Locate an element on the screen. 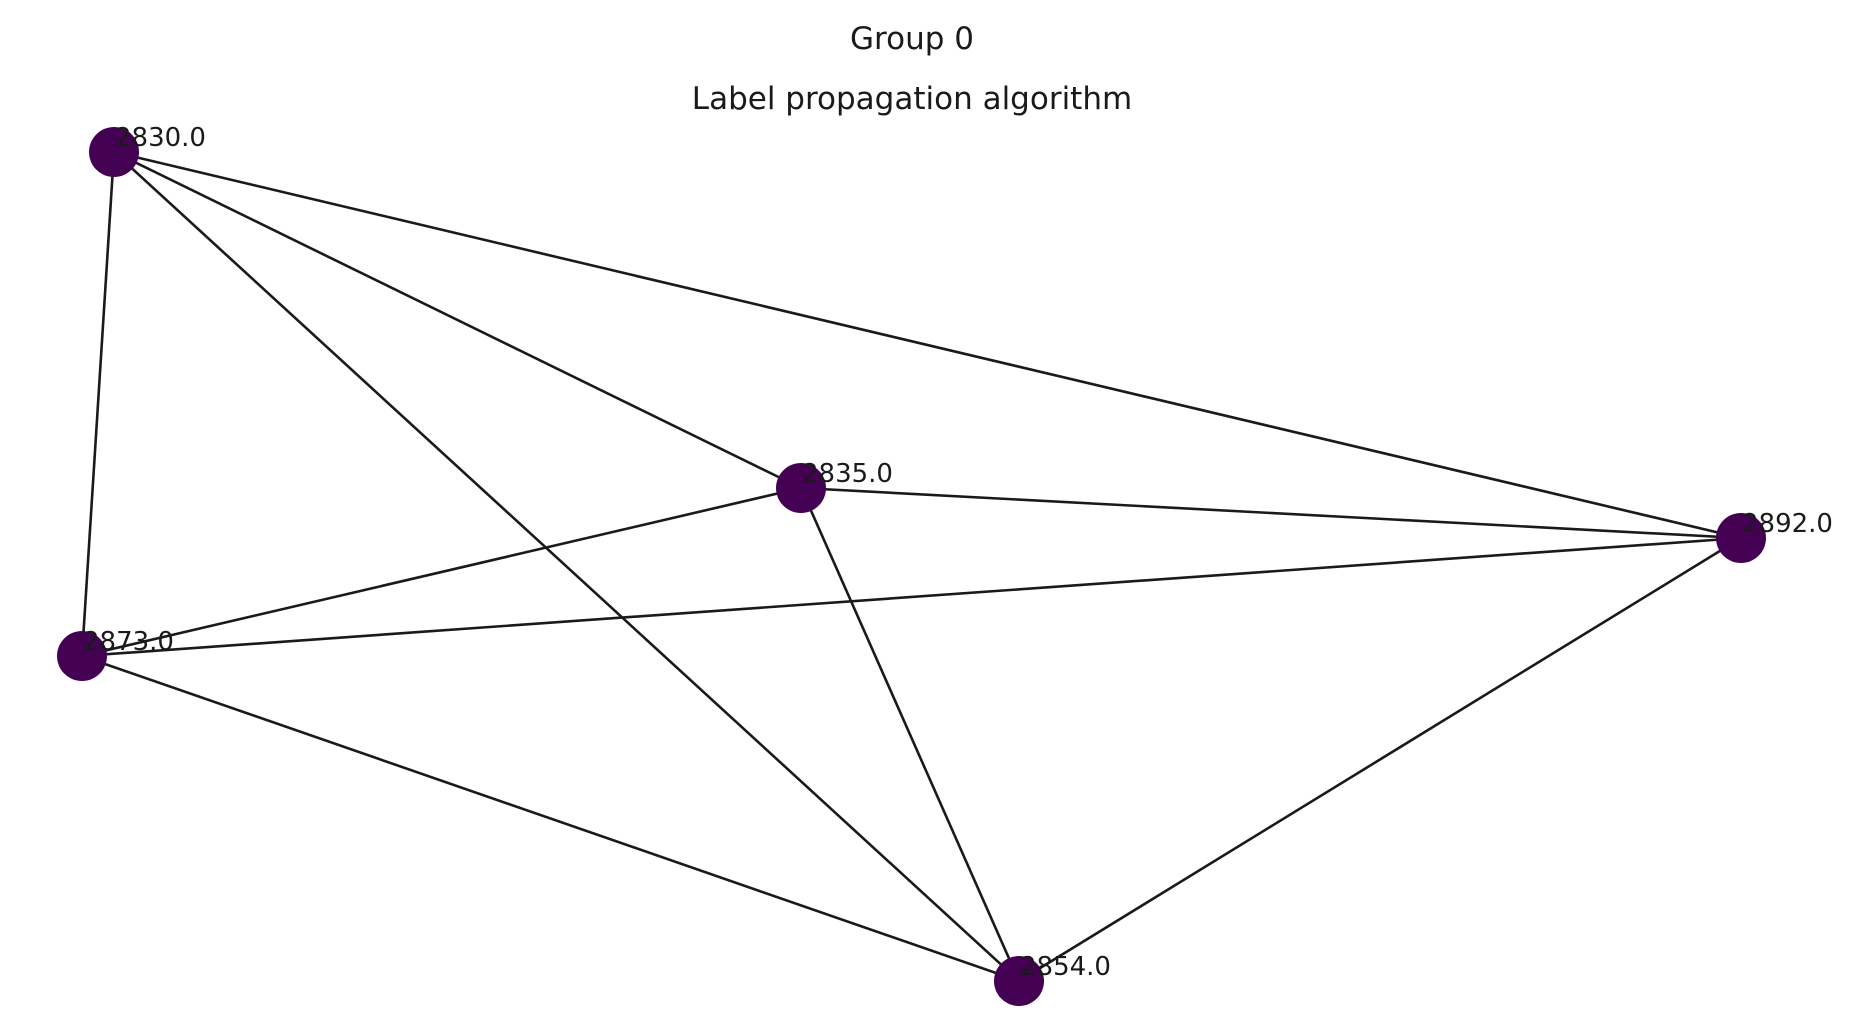 This screenshot has width=1866, height=1015. node-label-2892: 2892.0 is located at coordinates (1787, 524).